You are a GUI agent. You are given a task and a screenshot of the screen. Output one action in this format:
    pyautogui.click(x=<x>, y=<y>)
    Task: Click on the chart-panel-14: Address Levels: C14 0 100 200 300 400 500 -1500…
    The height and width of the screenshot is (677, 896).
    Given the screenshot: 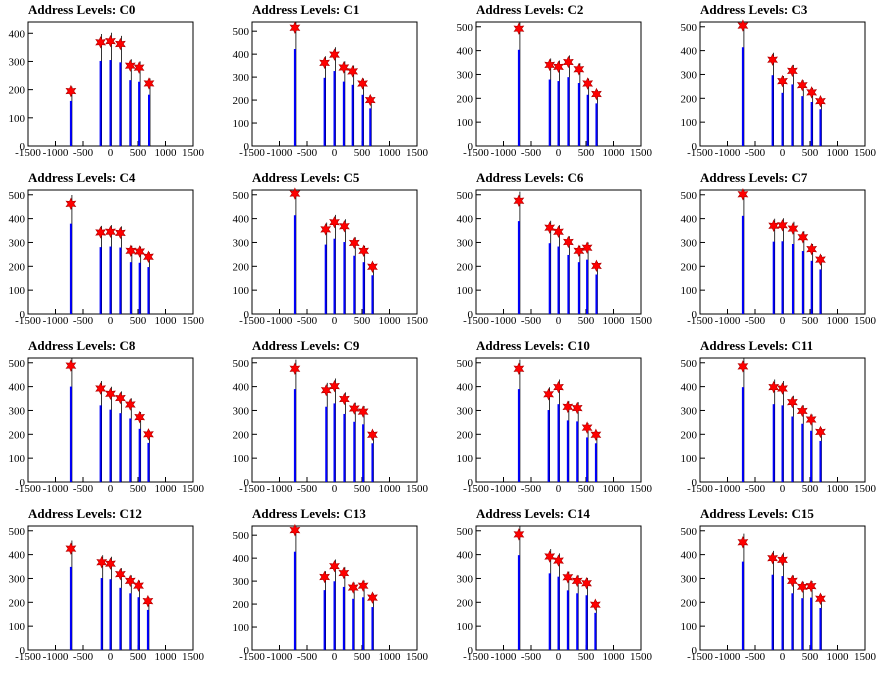 What is the action you would take?
    pyautogui.click(x=560, y=588)
    